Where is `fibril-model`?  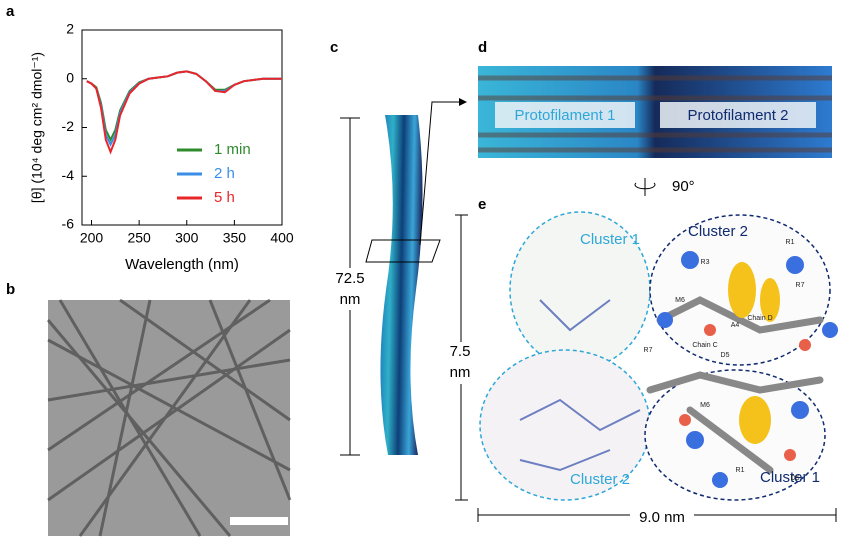
fibril-model is located at coordinates (401, 285).